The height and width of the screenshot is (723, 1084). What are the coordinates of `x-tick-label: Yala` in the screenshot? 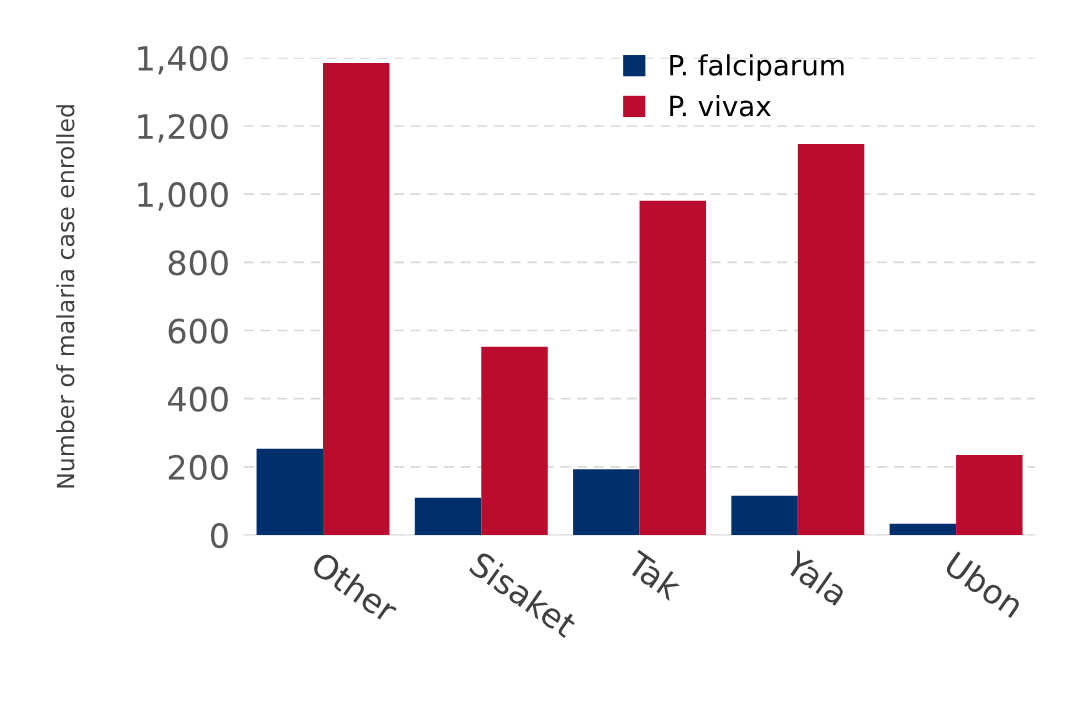 It's located at (816, 577).